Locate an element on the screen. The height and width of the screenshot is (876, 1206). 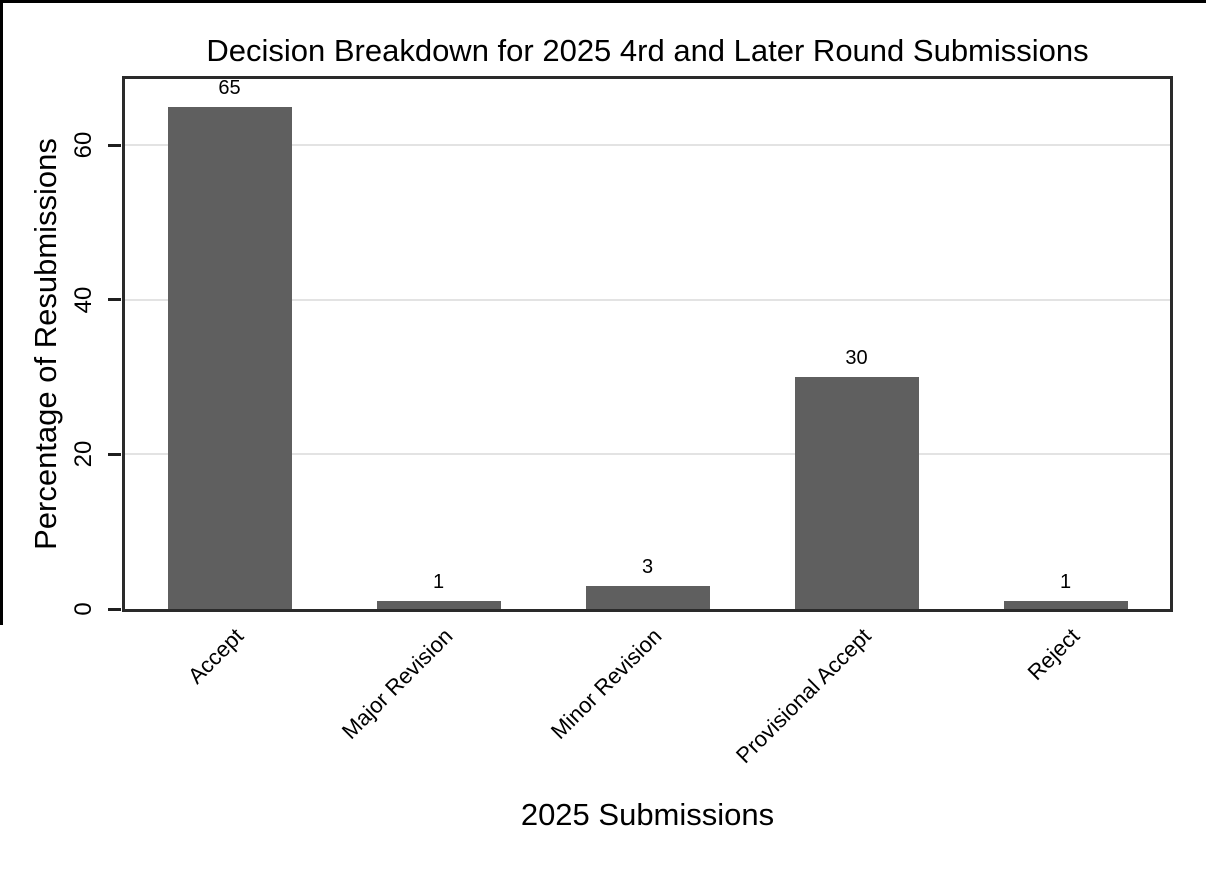
y-tick-label: 60 is located at coordinates (83, 145).